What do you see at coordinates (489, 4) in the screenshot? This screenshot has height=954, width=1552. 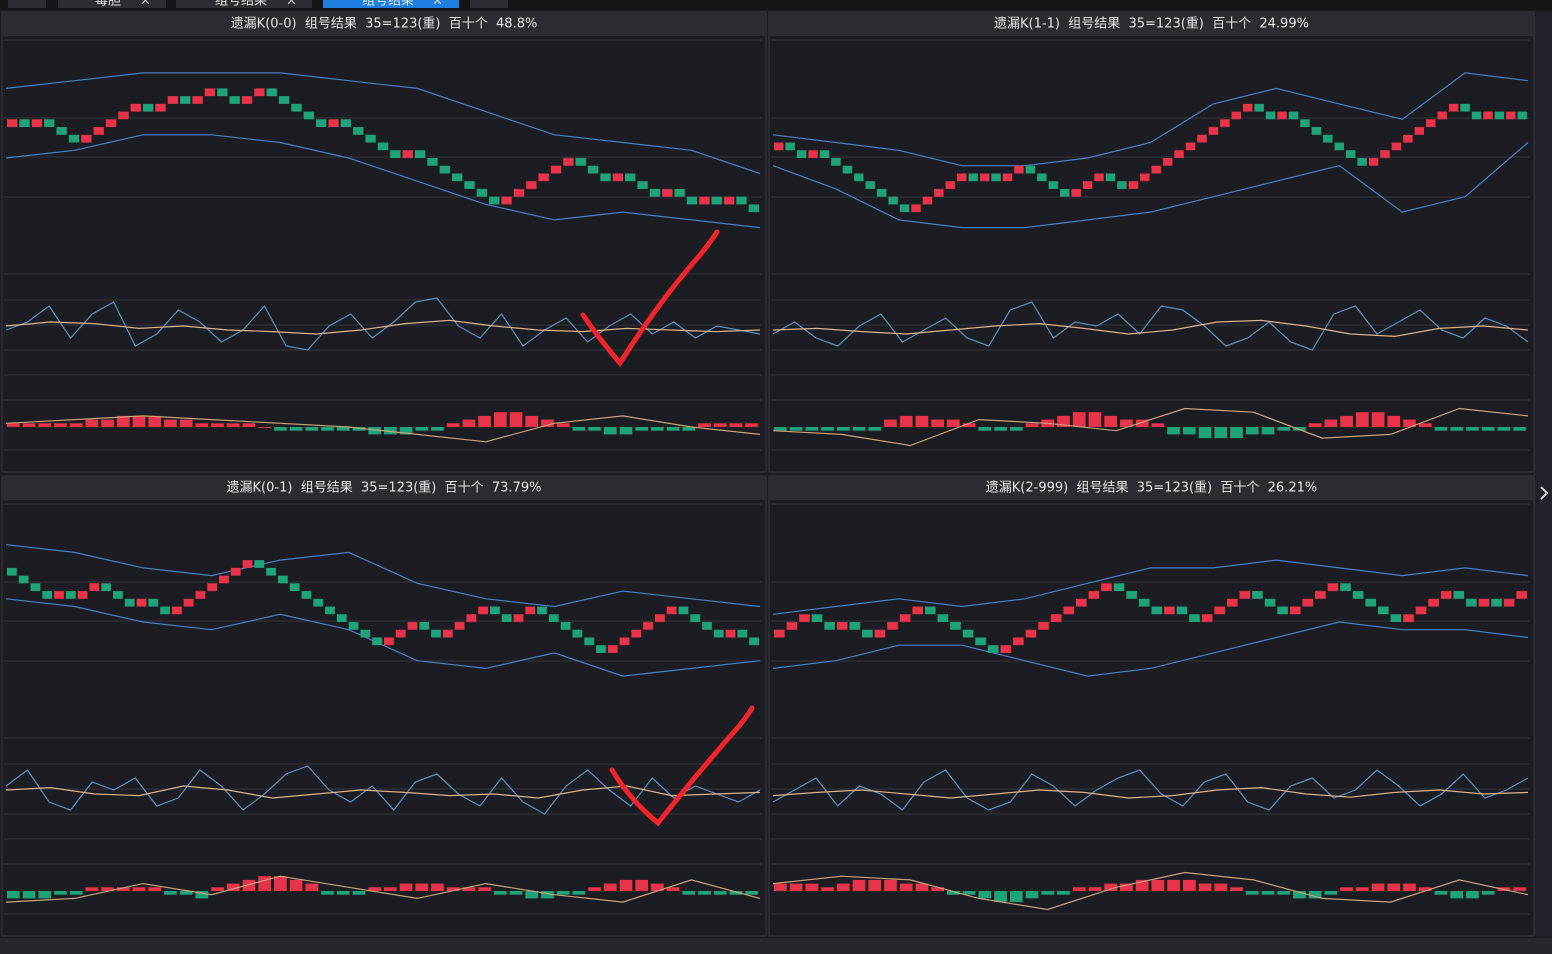 I see `add-tab` at bounding box center [489, 4].